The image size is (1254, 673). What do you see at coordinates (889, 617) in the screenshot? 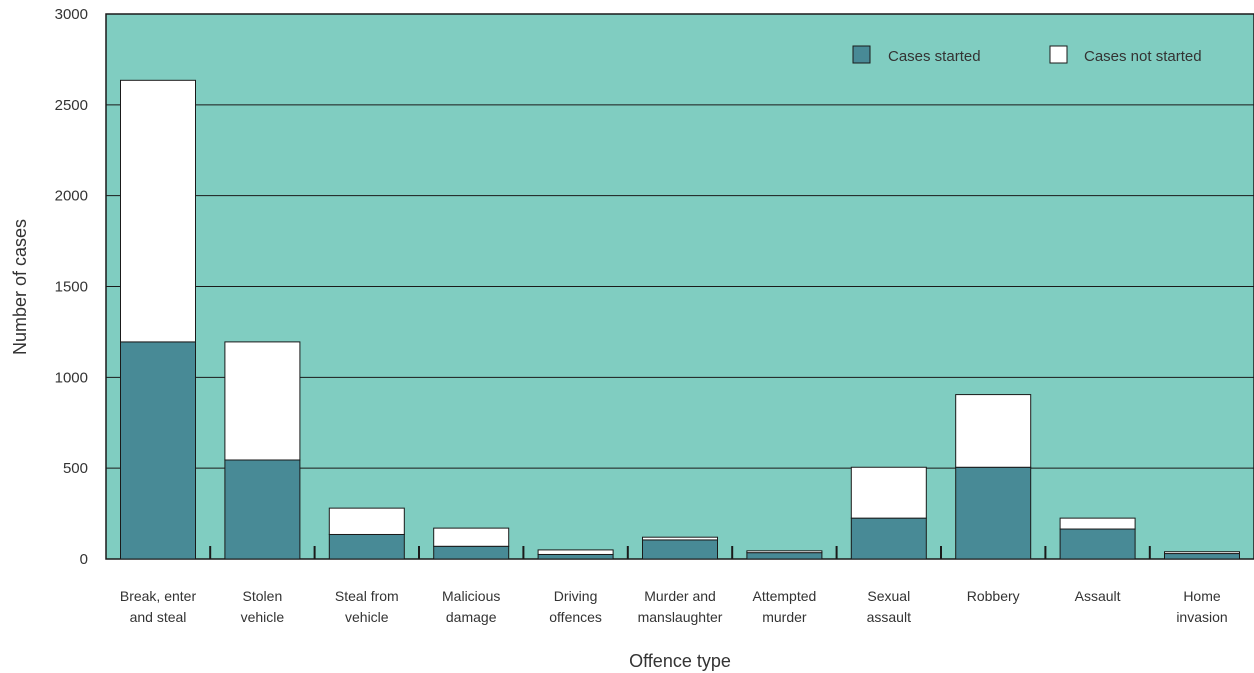
I see `category-label-line: assault` at bounding box center [889, 617].